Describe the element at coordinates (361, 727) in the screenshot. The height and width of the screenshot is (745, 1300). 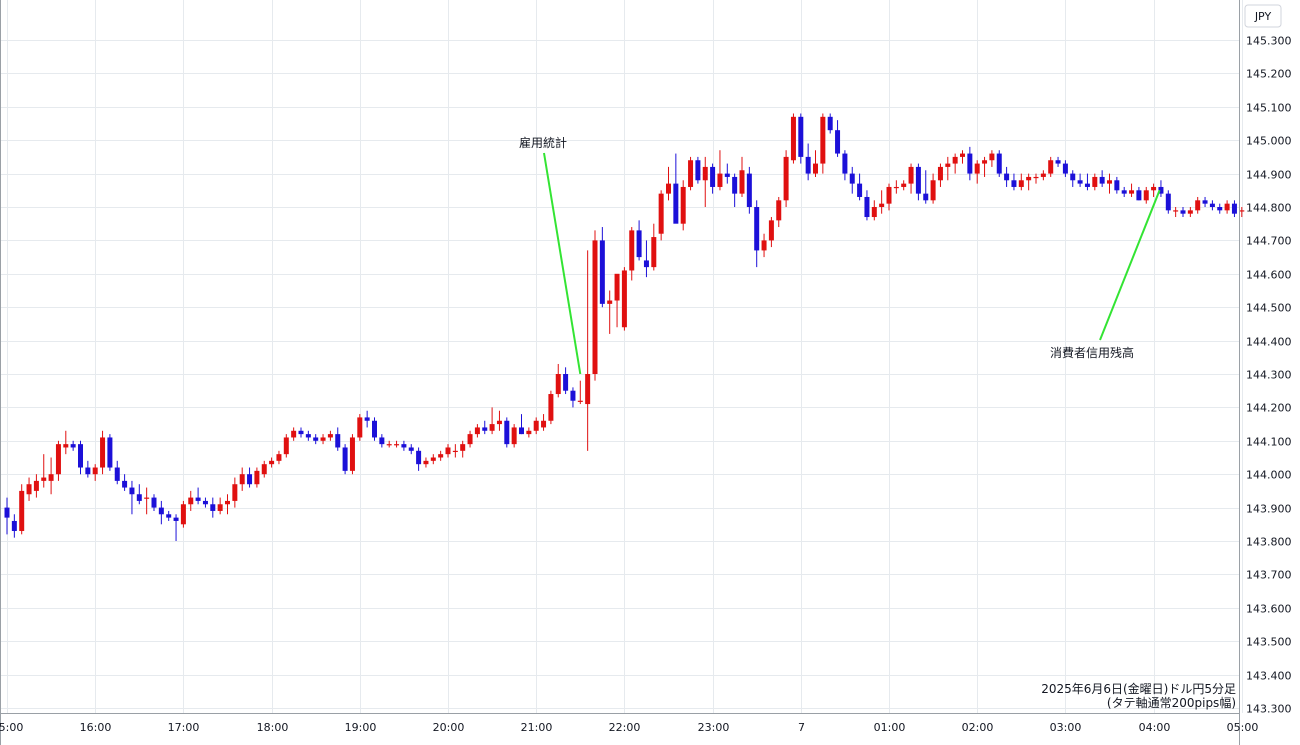
I see `x-tick-label: 19:00` at that location.